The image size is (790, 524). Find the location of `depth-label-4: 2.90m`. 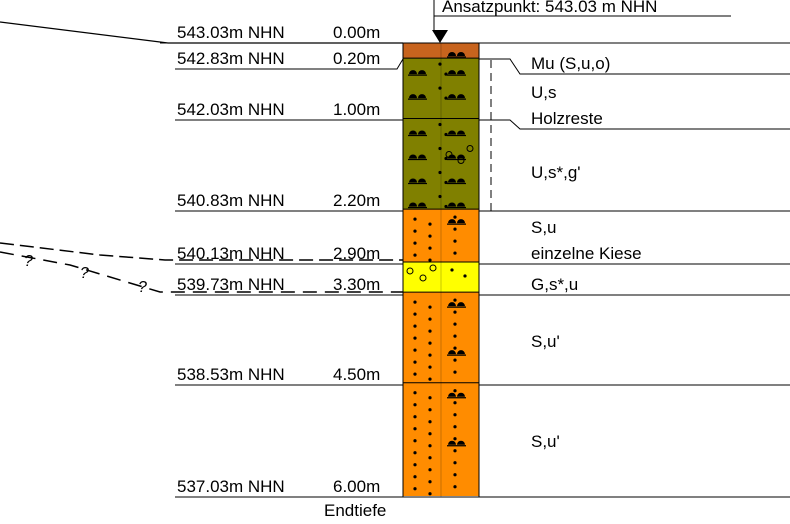

depth-label-4: 2.90m is located at coordinates (356, 253).